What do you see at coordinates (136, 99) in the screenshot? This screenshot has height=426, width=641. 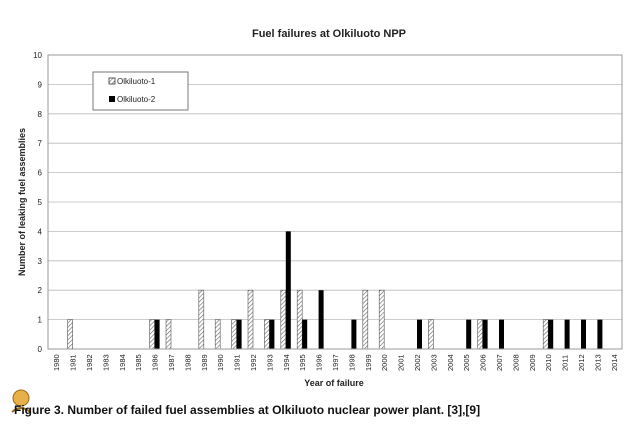 I see `legend-label-olkiluoto-2: Olkiluoto-2` at bounding box center [136, 99].